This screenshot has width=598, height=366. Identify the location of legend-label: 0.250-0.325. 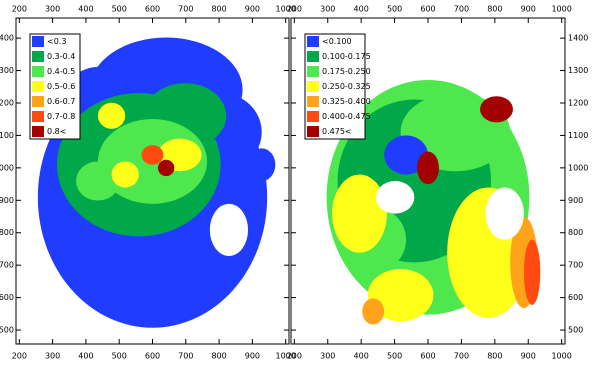
(346, 86).